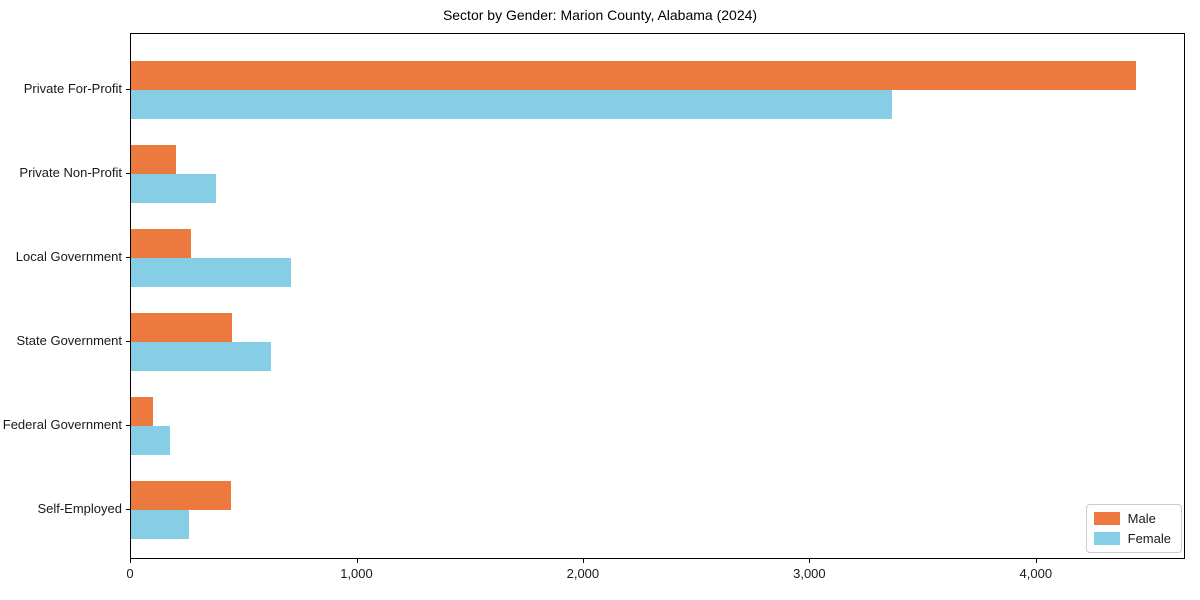  I want to click on legend-item-female: Female, so click(1132, 538).